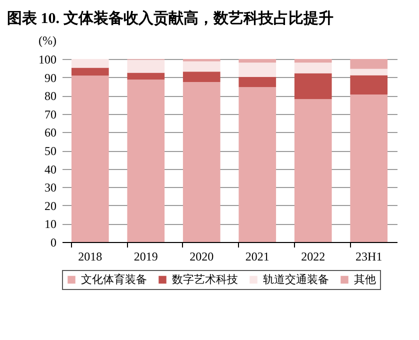  I want to click on chart-title: 图表 10. 文体装备收入贡献高，数艺科技占比提升, so click(170, 18).